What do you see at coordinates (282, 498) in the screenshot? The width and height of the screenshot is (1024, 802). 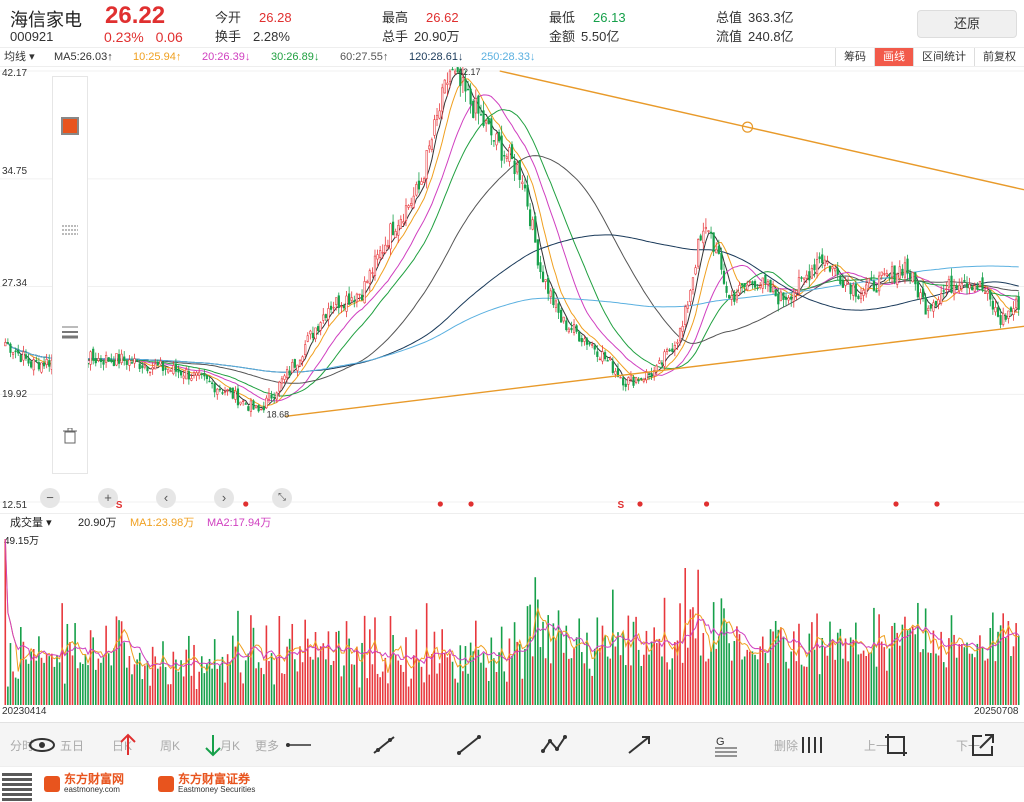 I see `fullscreen-icon: ⤡` at bounding box center [282, 498].